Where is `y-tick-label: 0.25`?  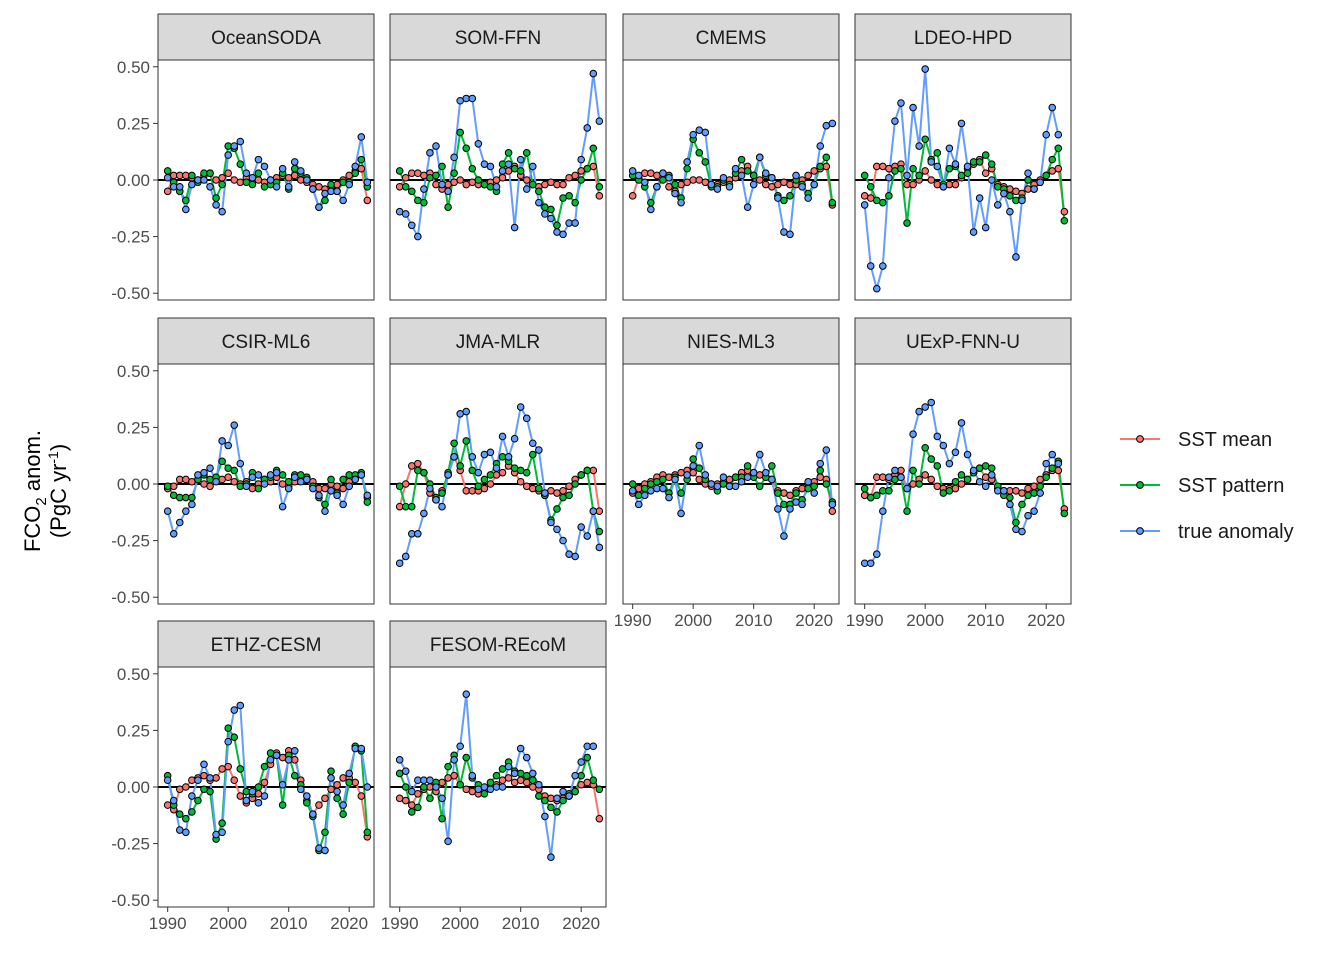
y-tick-label: 0.25 is located at coordinates (133, 730).